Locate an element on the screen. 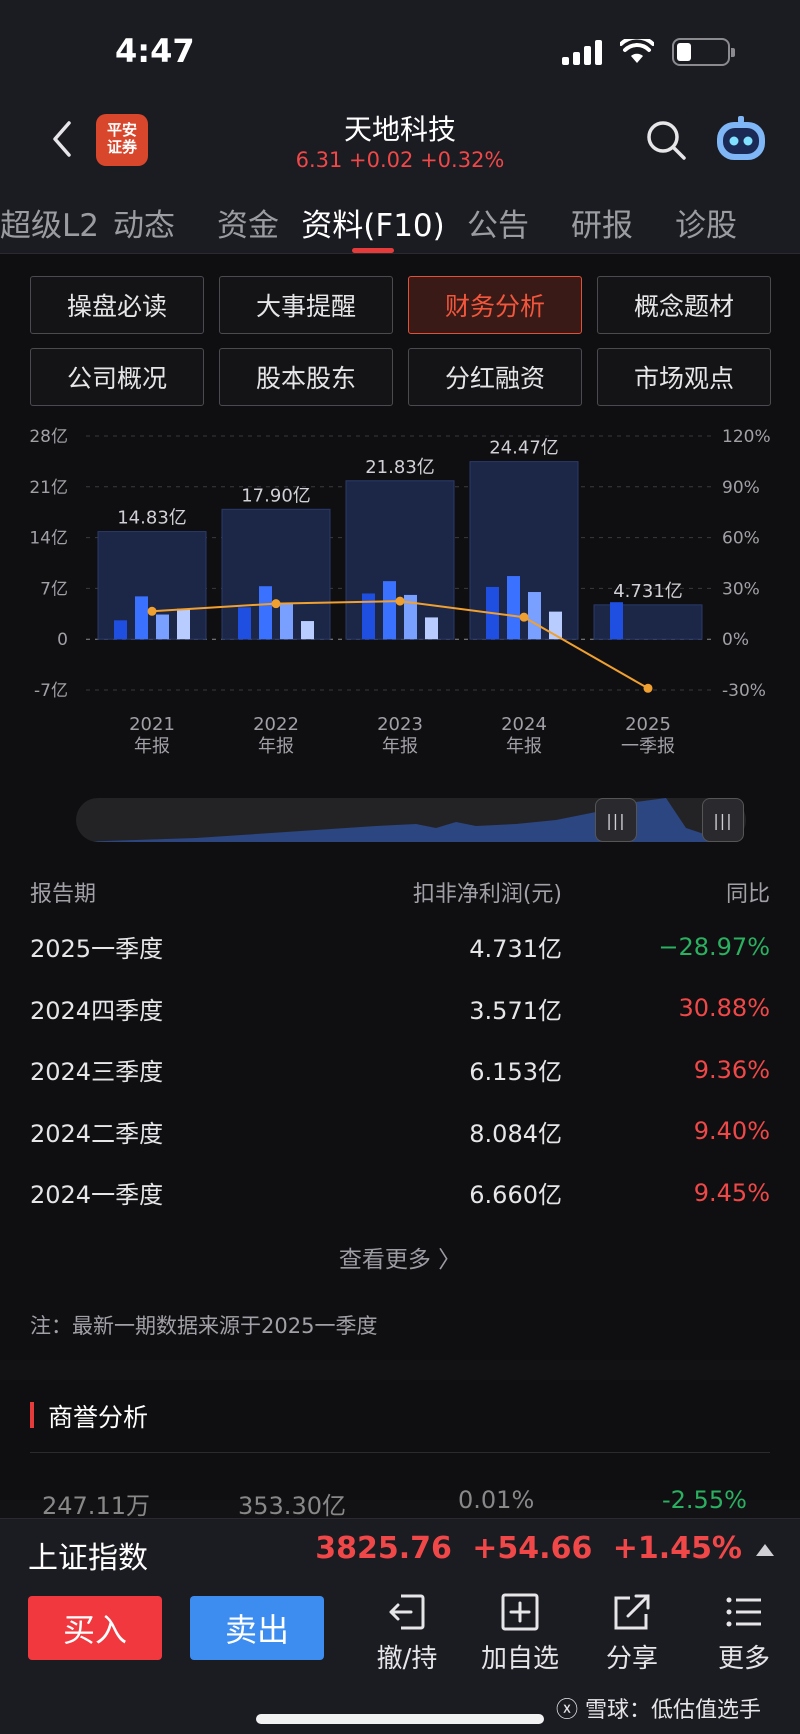  row-yoy: 9.40% is located at coordinates (731, 1131).